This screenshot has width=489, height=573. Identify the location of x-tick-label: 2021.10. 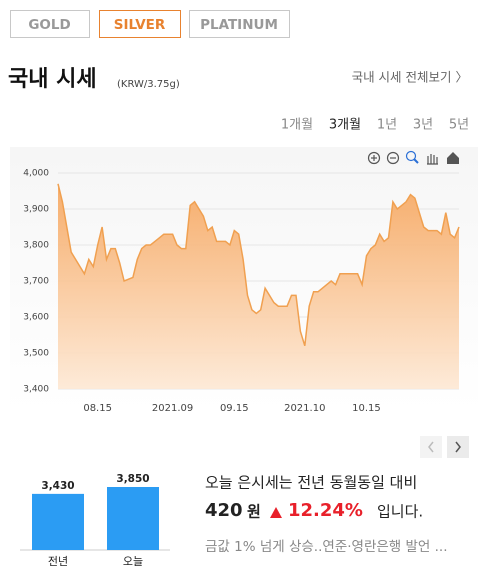
(304, 408).